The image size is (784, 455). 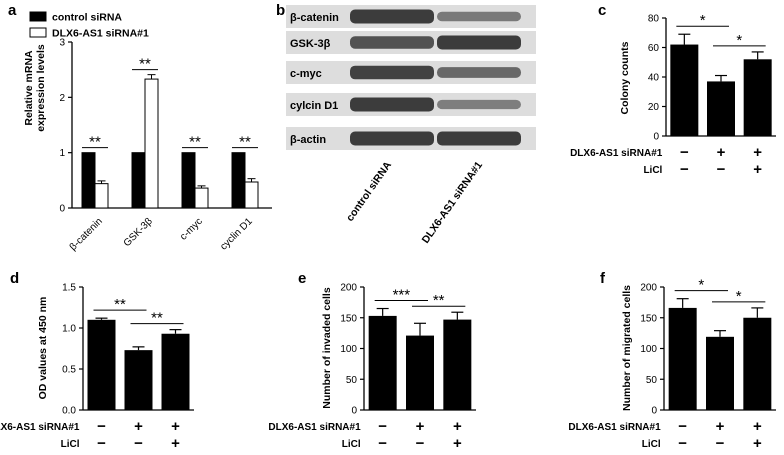 I want to click on blot-protein-label: c-myc, so click(x=306, y=74).